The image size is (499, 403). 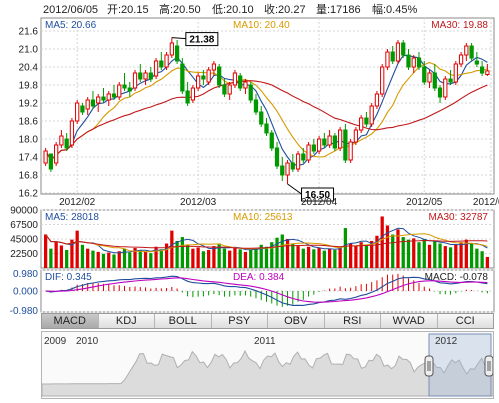 What do you see at coordinates (201, 40) in the screenshot?
I see `annotation-label: 21.38` at bounding box center [201, 40].